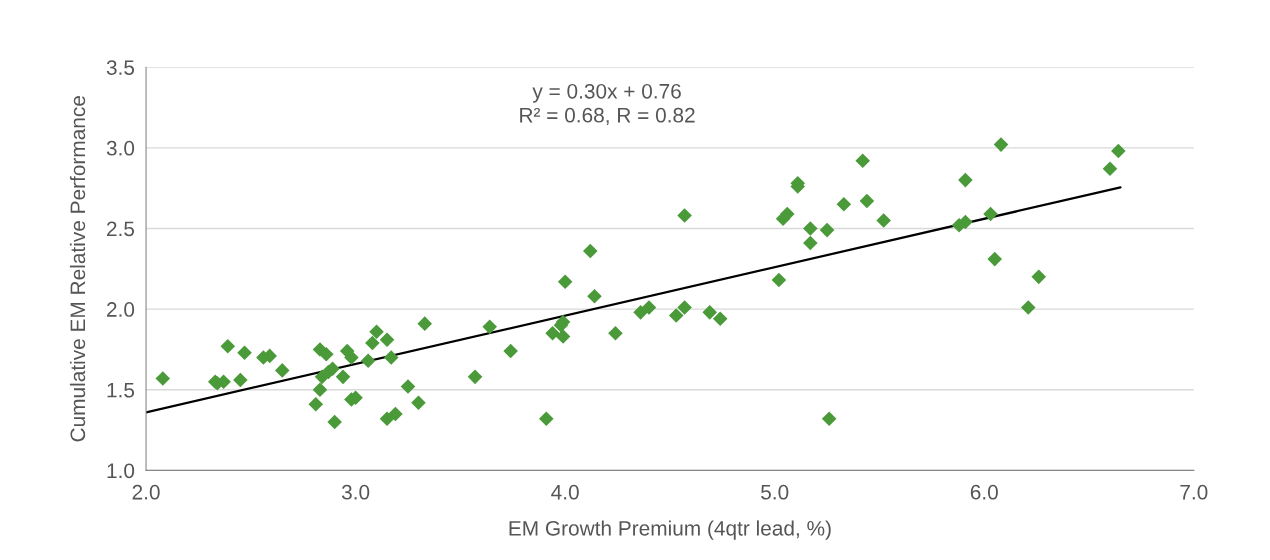 The image size is (1270, 560). Describe the element at coordinates (984, 492) in the screenshot. I see `x-tick-label: 6.0` at that location.